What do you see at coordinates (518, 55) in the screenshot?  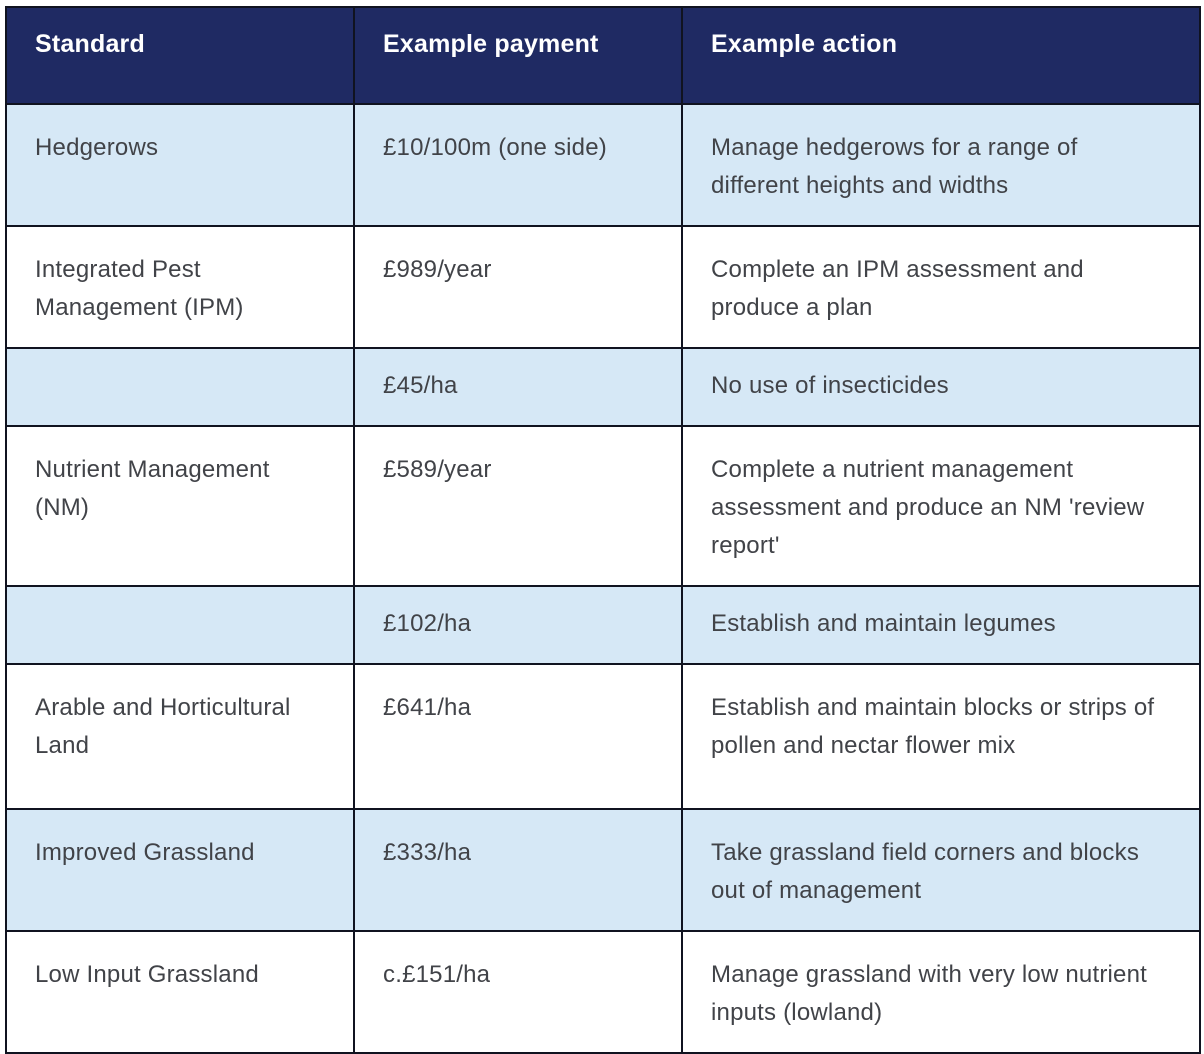 I see `column-header-example-payment: Example payment` at bounding box center [518, 55].